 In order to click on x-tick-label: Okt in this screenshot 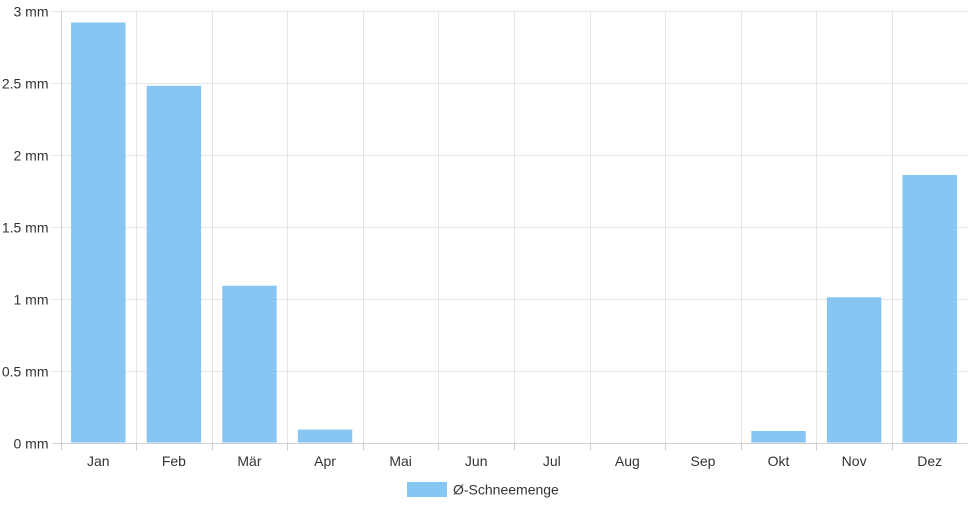, I will do `click(779, 461)`.